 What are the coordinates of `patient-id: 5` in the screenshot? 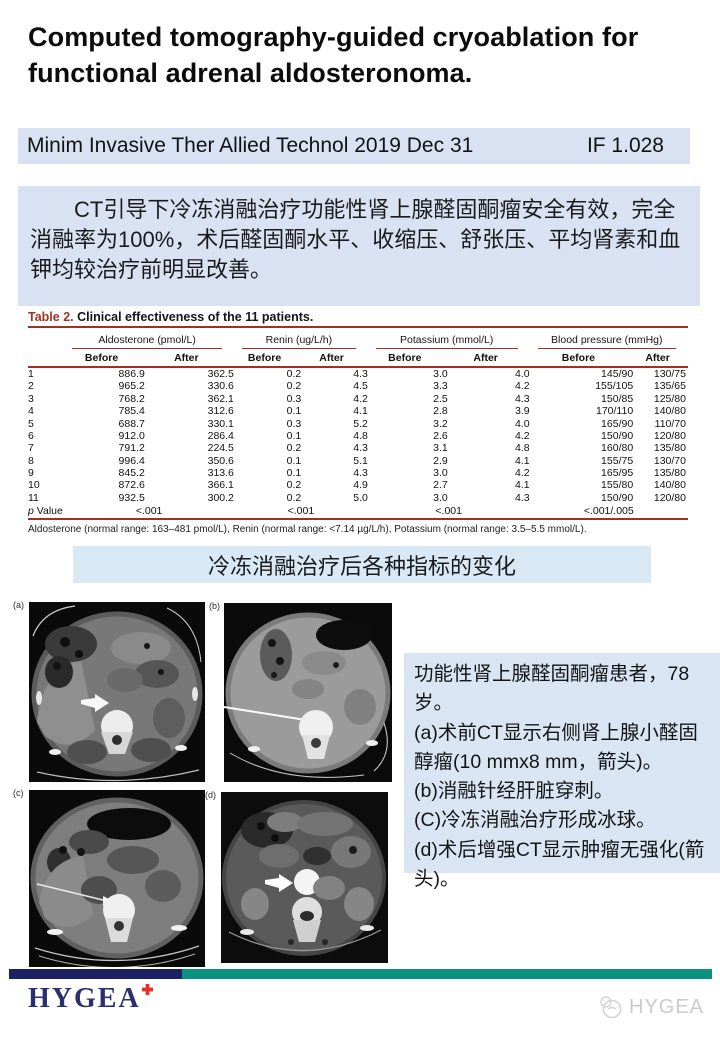 It's located at (31, 423).